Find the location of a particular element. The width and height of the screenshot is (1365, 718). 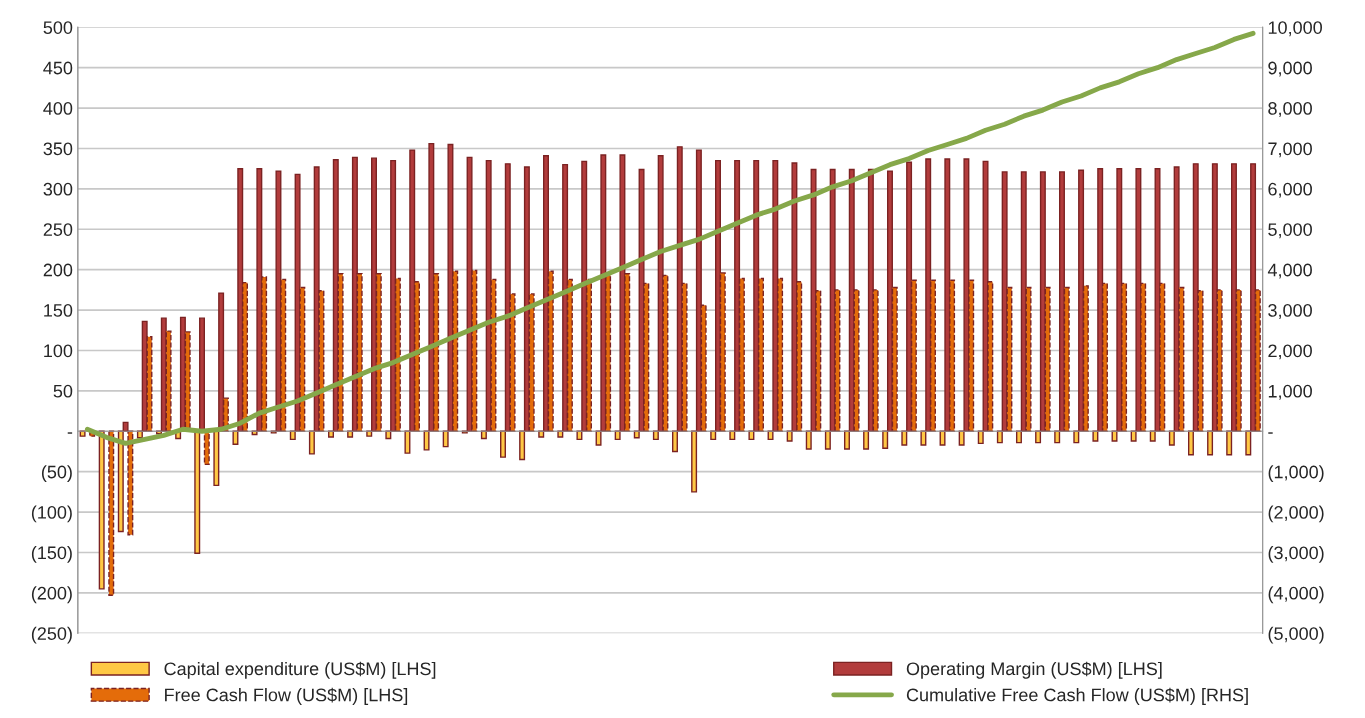

y-tick-label: 100 is located at coordinates (58, 351).